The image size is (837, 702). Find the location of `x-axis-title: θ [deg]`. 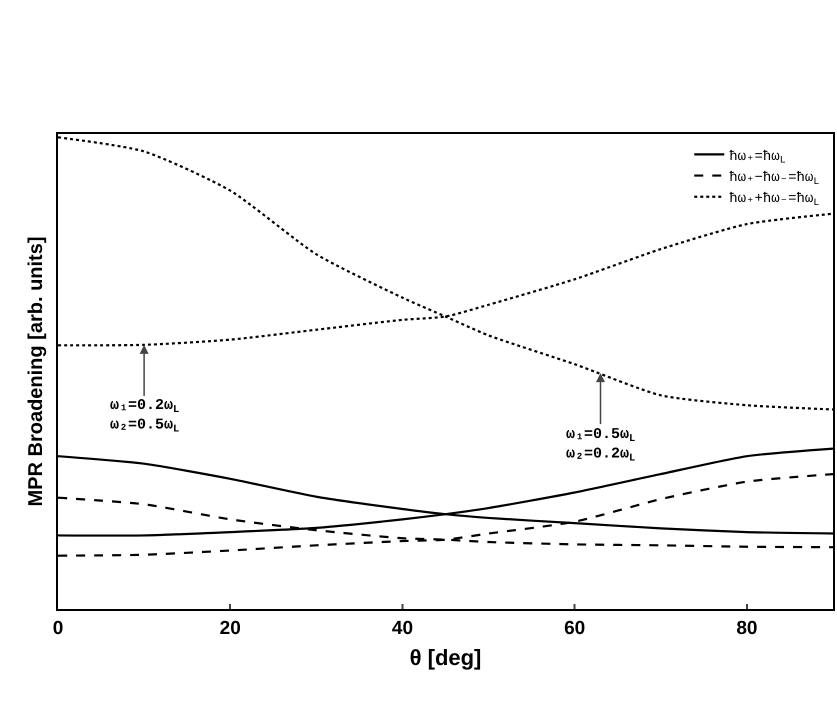

x-axis-title: θ [deg] is located at coordinates (446, 657).